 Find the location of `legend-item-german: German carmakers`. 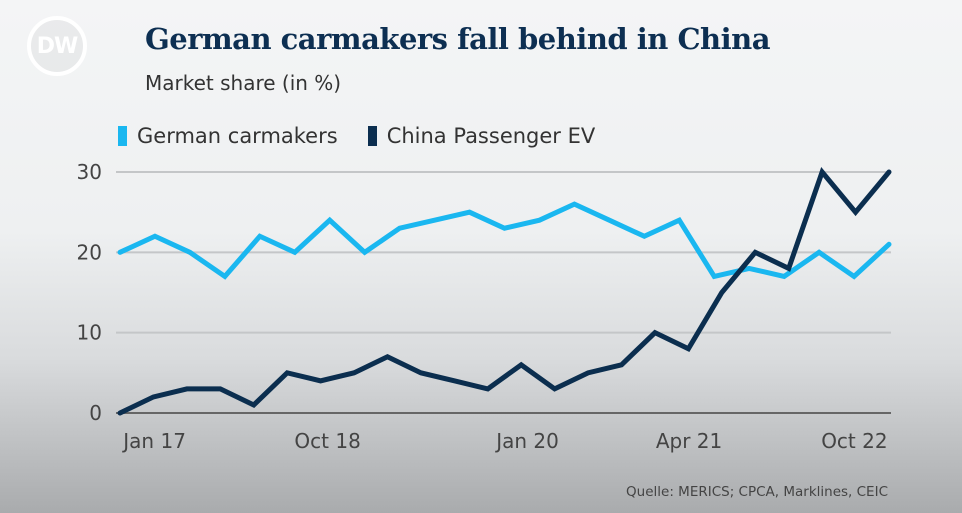

legend-item-german: German carmakers is located at coordinates (228, 136).